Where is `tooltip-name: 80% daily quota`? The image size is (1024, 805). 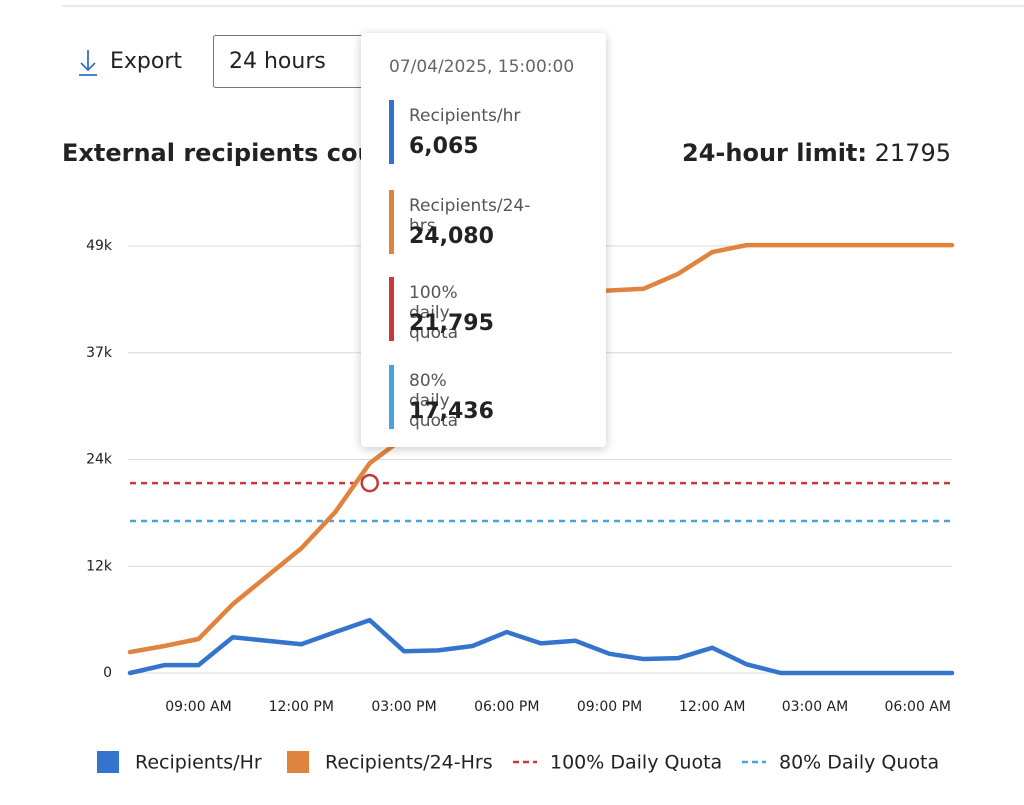
tooltip-name: 80% daily quota is located at coordinates (434, 401).